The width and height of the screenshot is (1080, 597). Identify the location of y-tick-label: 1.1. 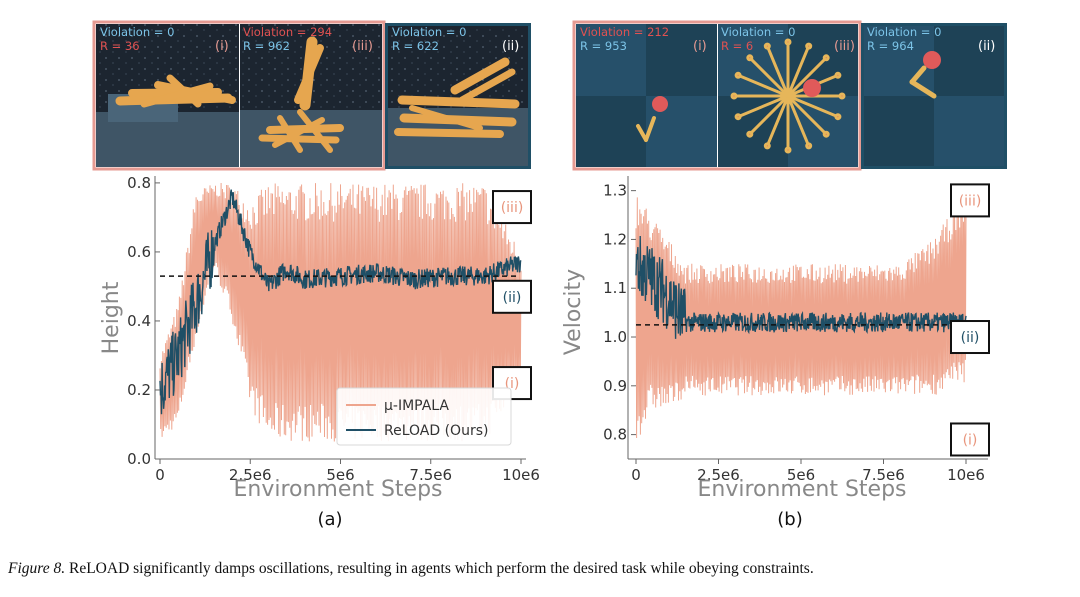
(615, 288).